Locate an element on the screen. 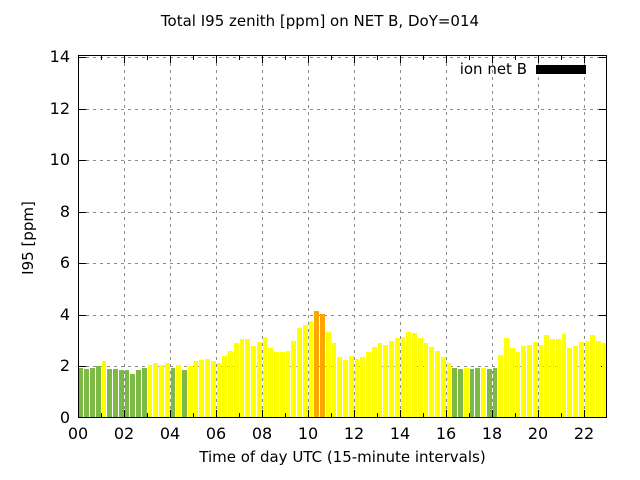 The image size is (640, 480). x-tick-label: 14 is located at coordinates (400, 433).